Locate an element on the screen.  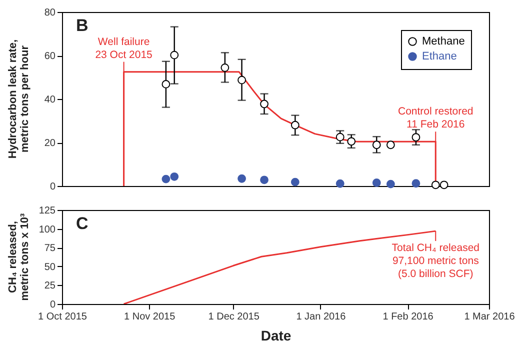
y-tick-label: 60 is located at coordinates (50, 56).